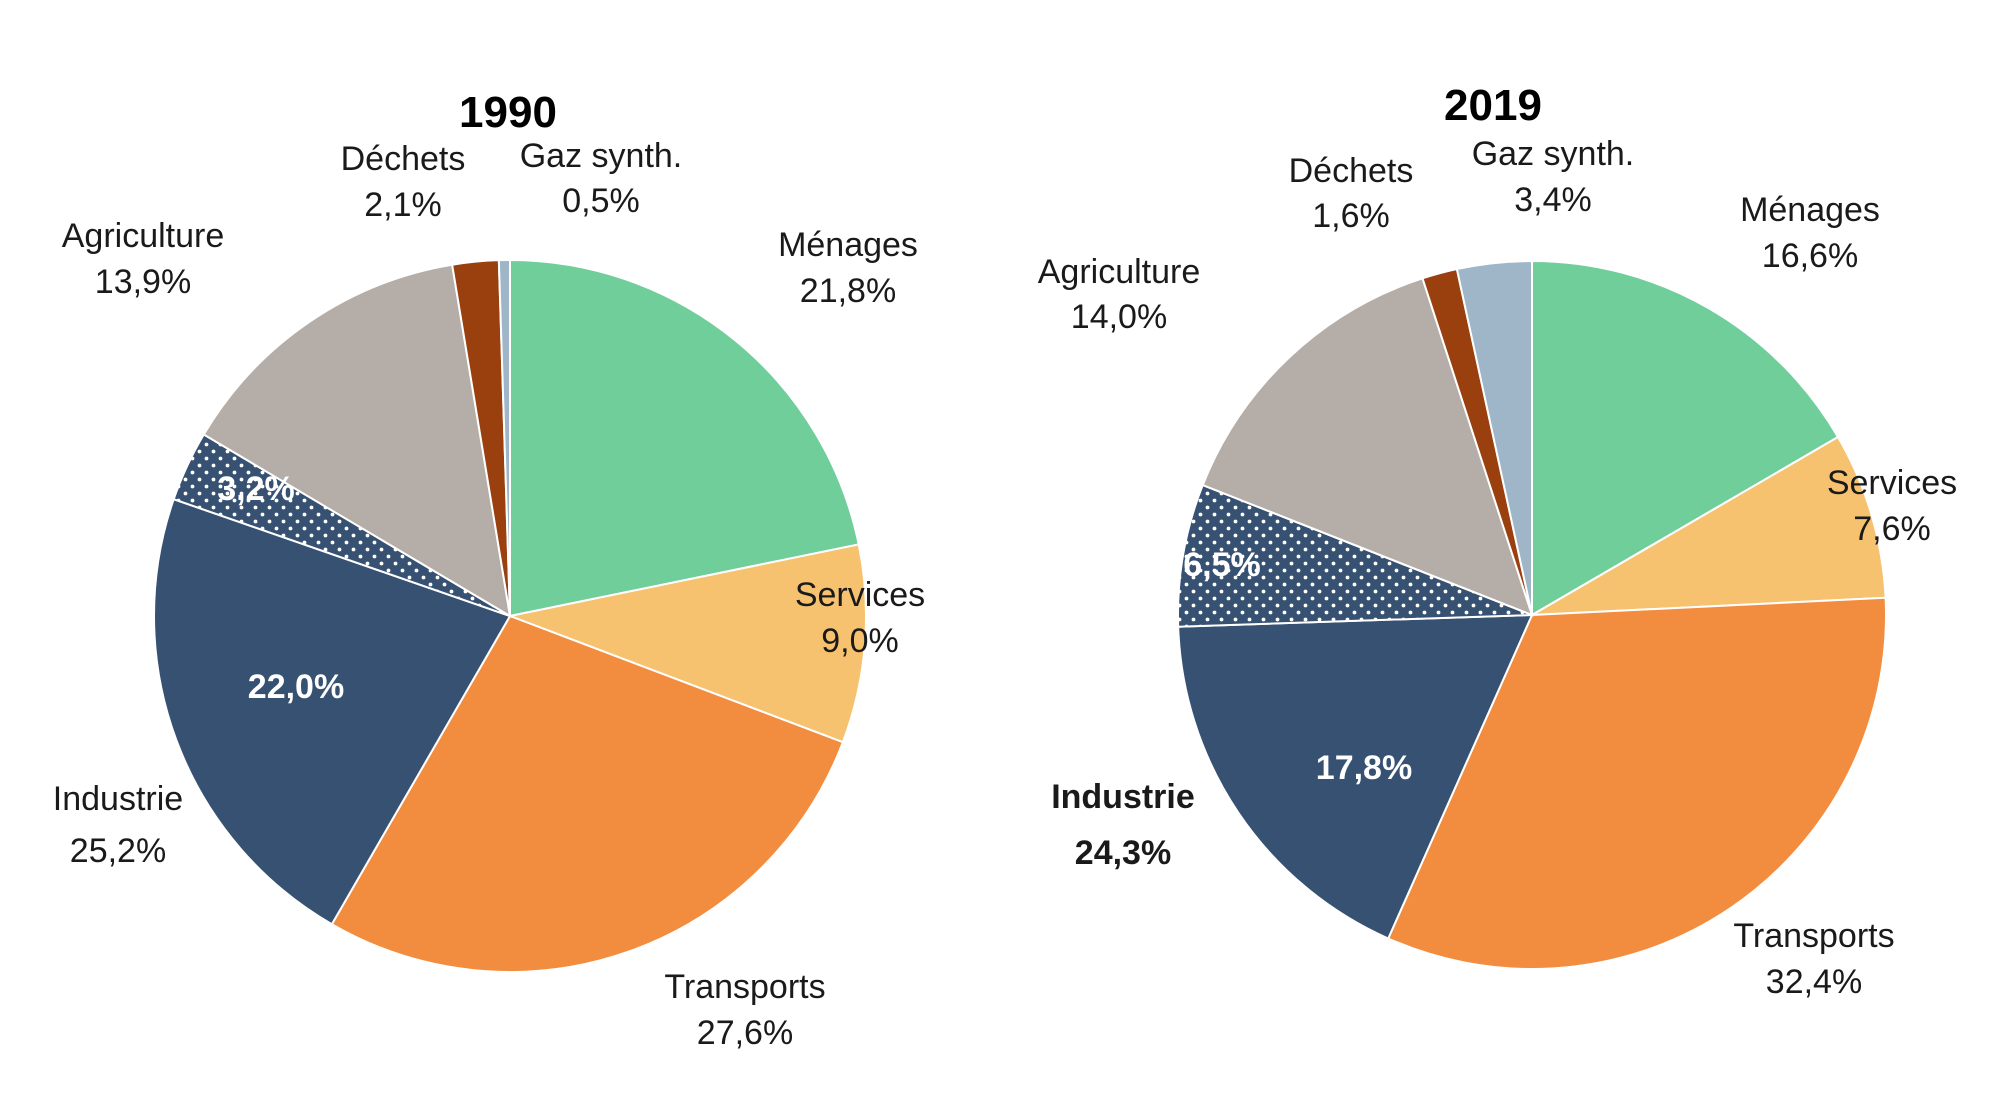 This screenshot has height=1093, width=2000. I want to click on group-value-label: 25,2%, so click(118, 851).